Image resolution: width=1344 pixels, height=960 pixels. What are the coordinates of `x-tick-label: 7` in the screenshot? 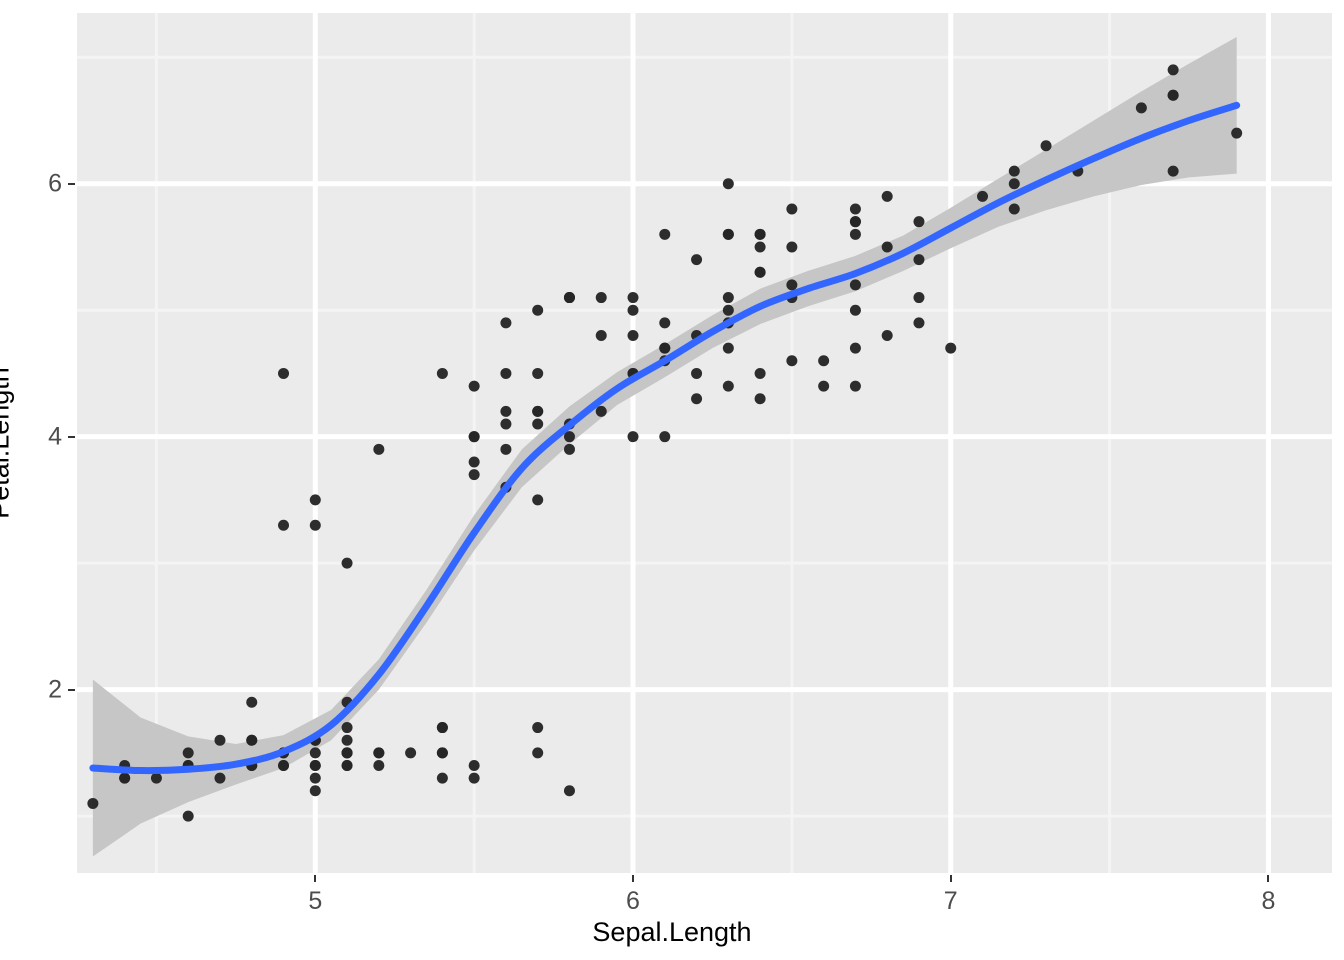 It's located at (950, 901).